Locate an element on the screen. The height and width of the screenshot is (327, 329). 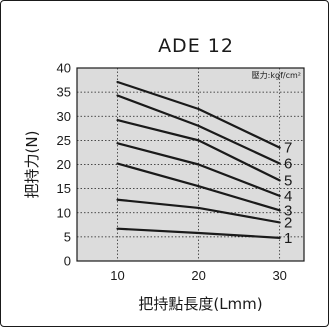
series-label-3: 3 is located at coordinates (288, 210).